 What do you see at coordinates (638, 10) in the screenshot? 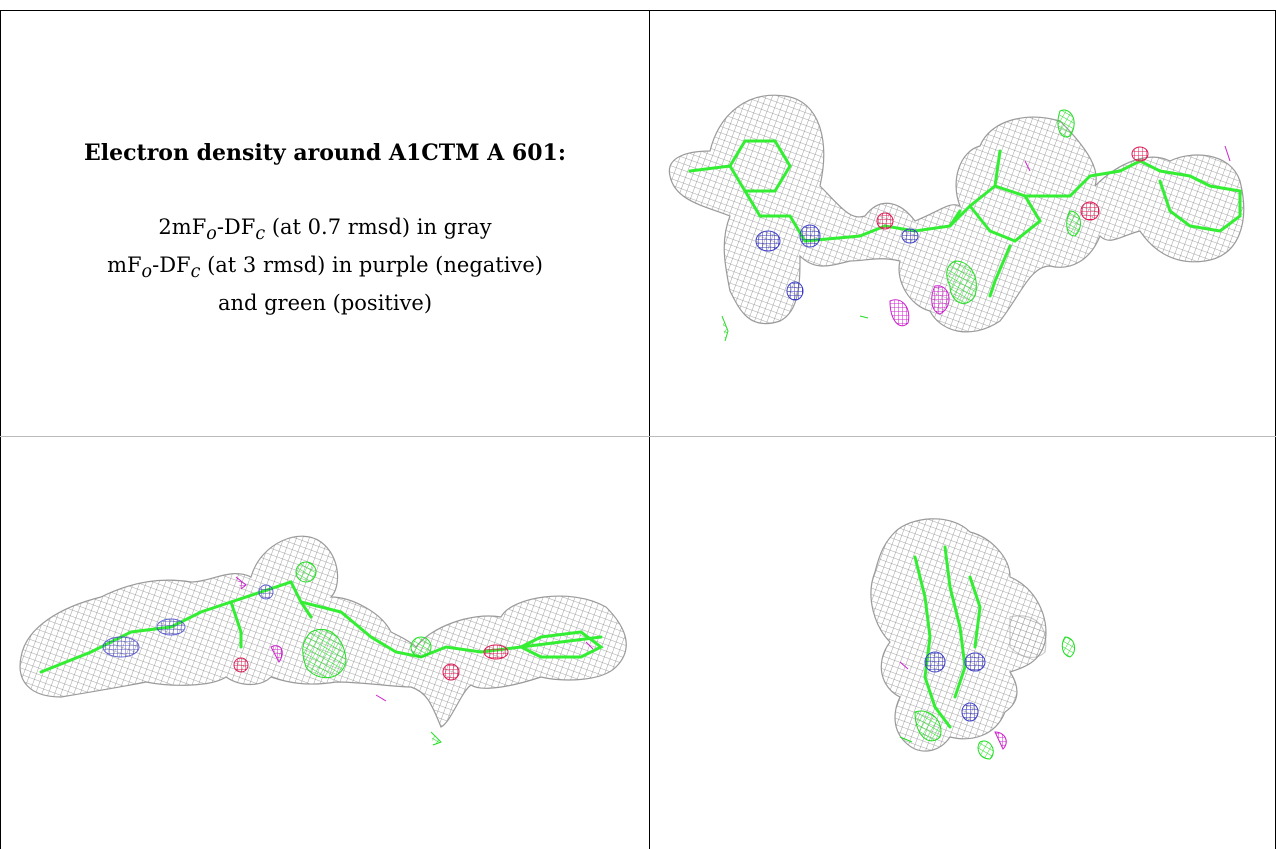
I see `top-border` at bounding box center [638, 10].